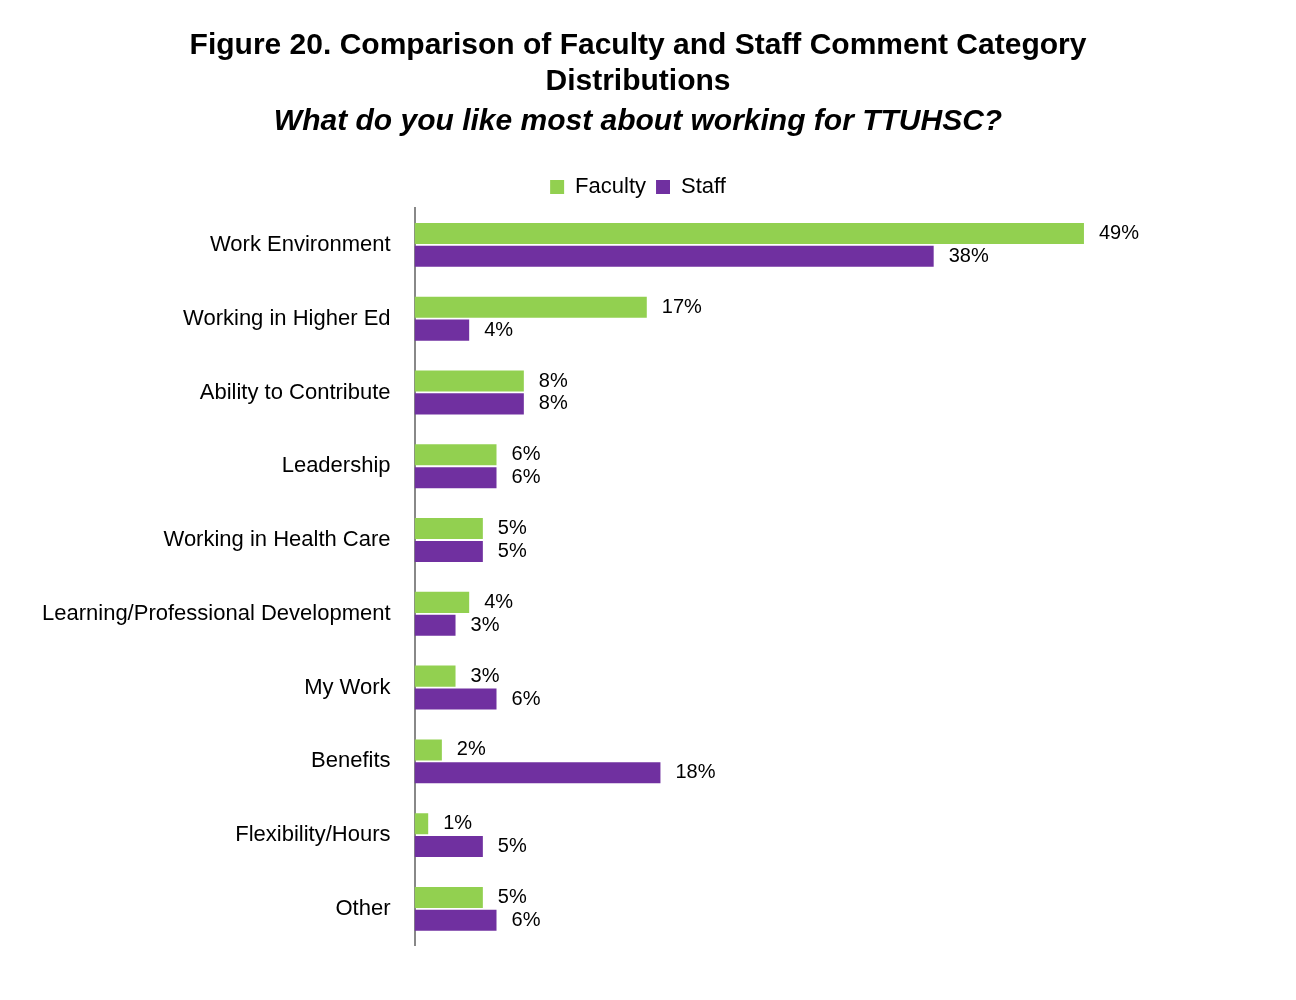  What do you see at coordinates (348, 686) in the screenshot?
I see `y-tick-label: My Work` at bounding box center [348, 686].